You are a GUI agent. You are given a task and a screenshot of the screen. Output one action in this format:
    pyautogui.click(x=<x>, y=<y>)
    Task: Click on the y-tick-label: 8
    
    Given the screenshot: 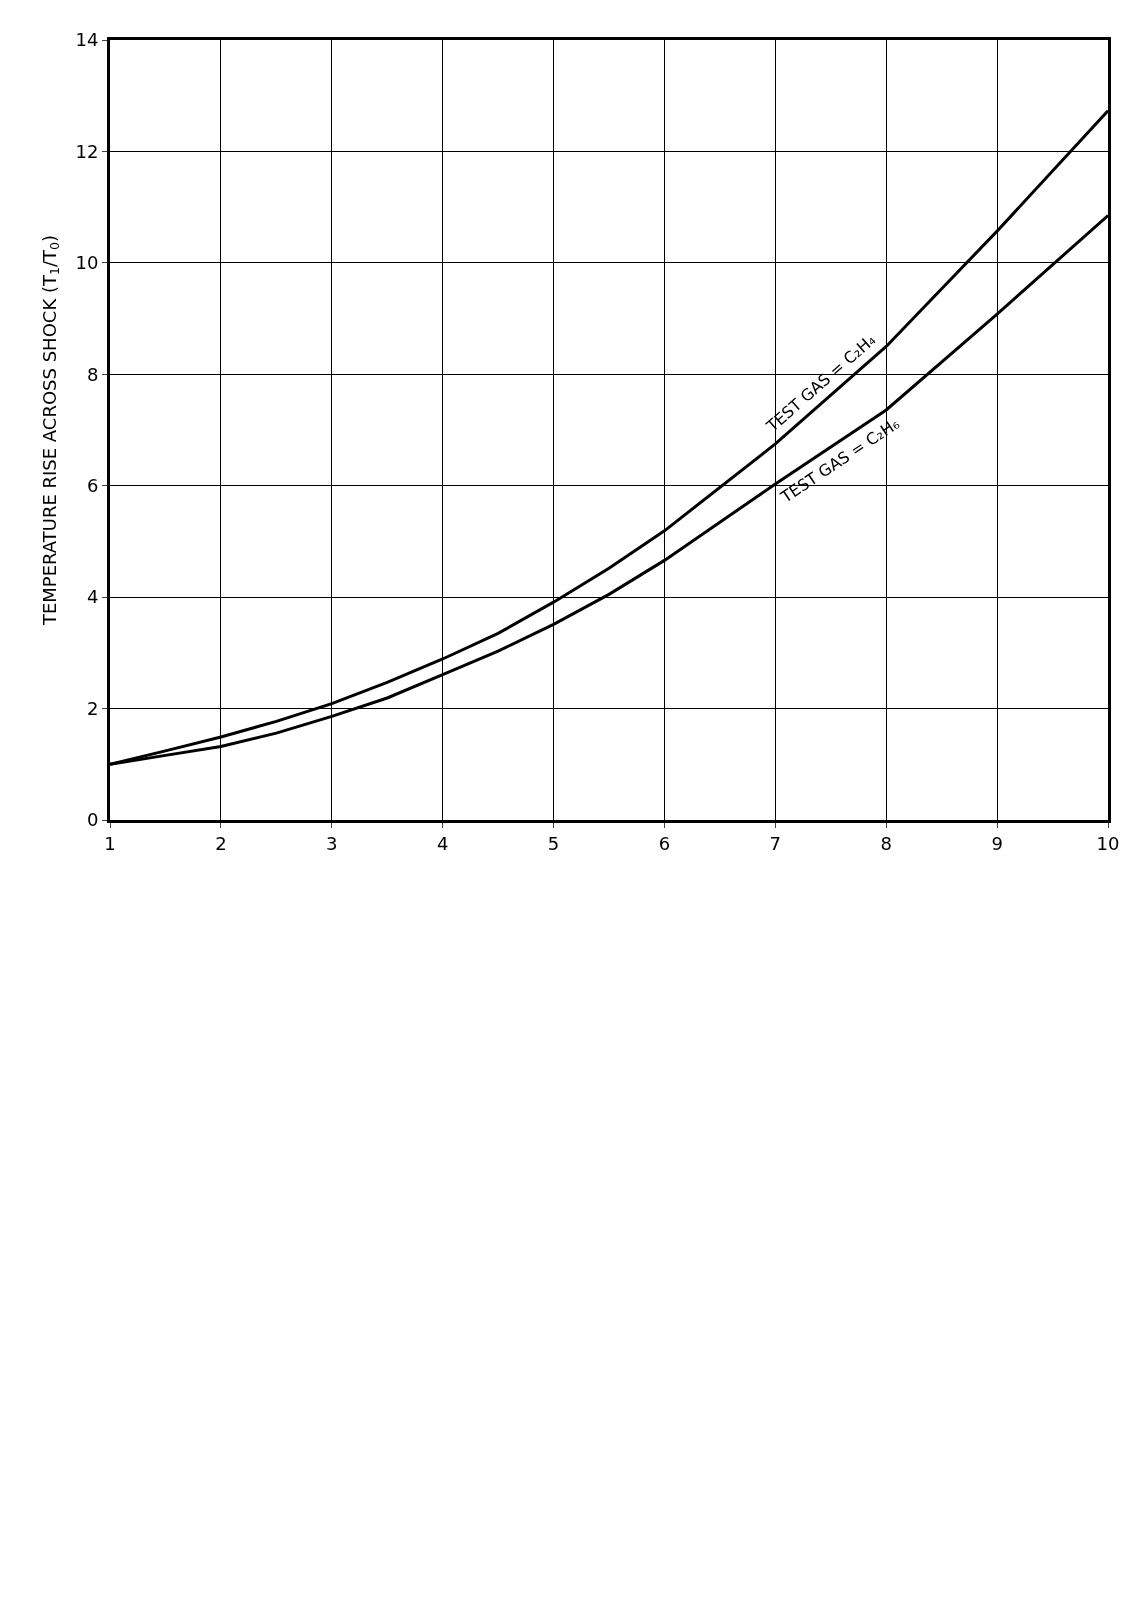 What is the action you would take?
    pyautogui.click(x=92, y=374)
    